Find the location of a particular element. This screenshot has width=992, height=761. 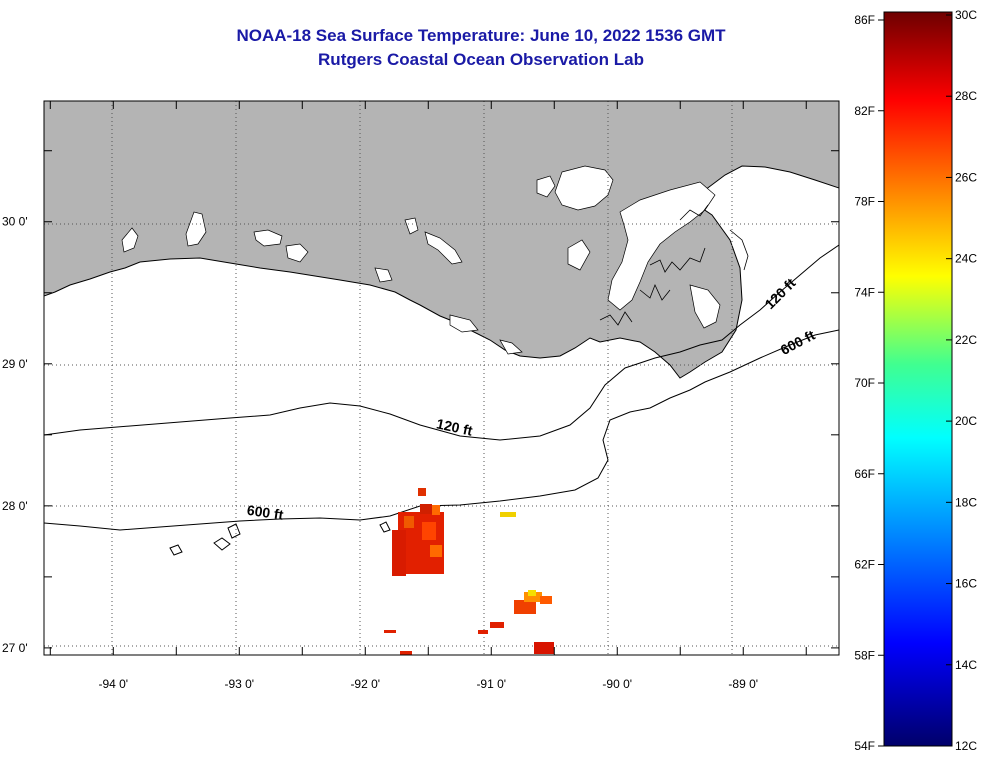

colorbar-f-label: 82F is located at coordinates (864, 111).